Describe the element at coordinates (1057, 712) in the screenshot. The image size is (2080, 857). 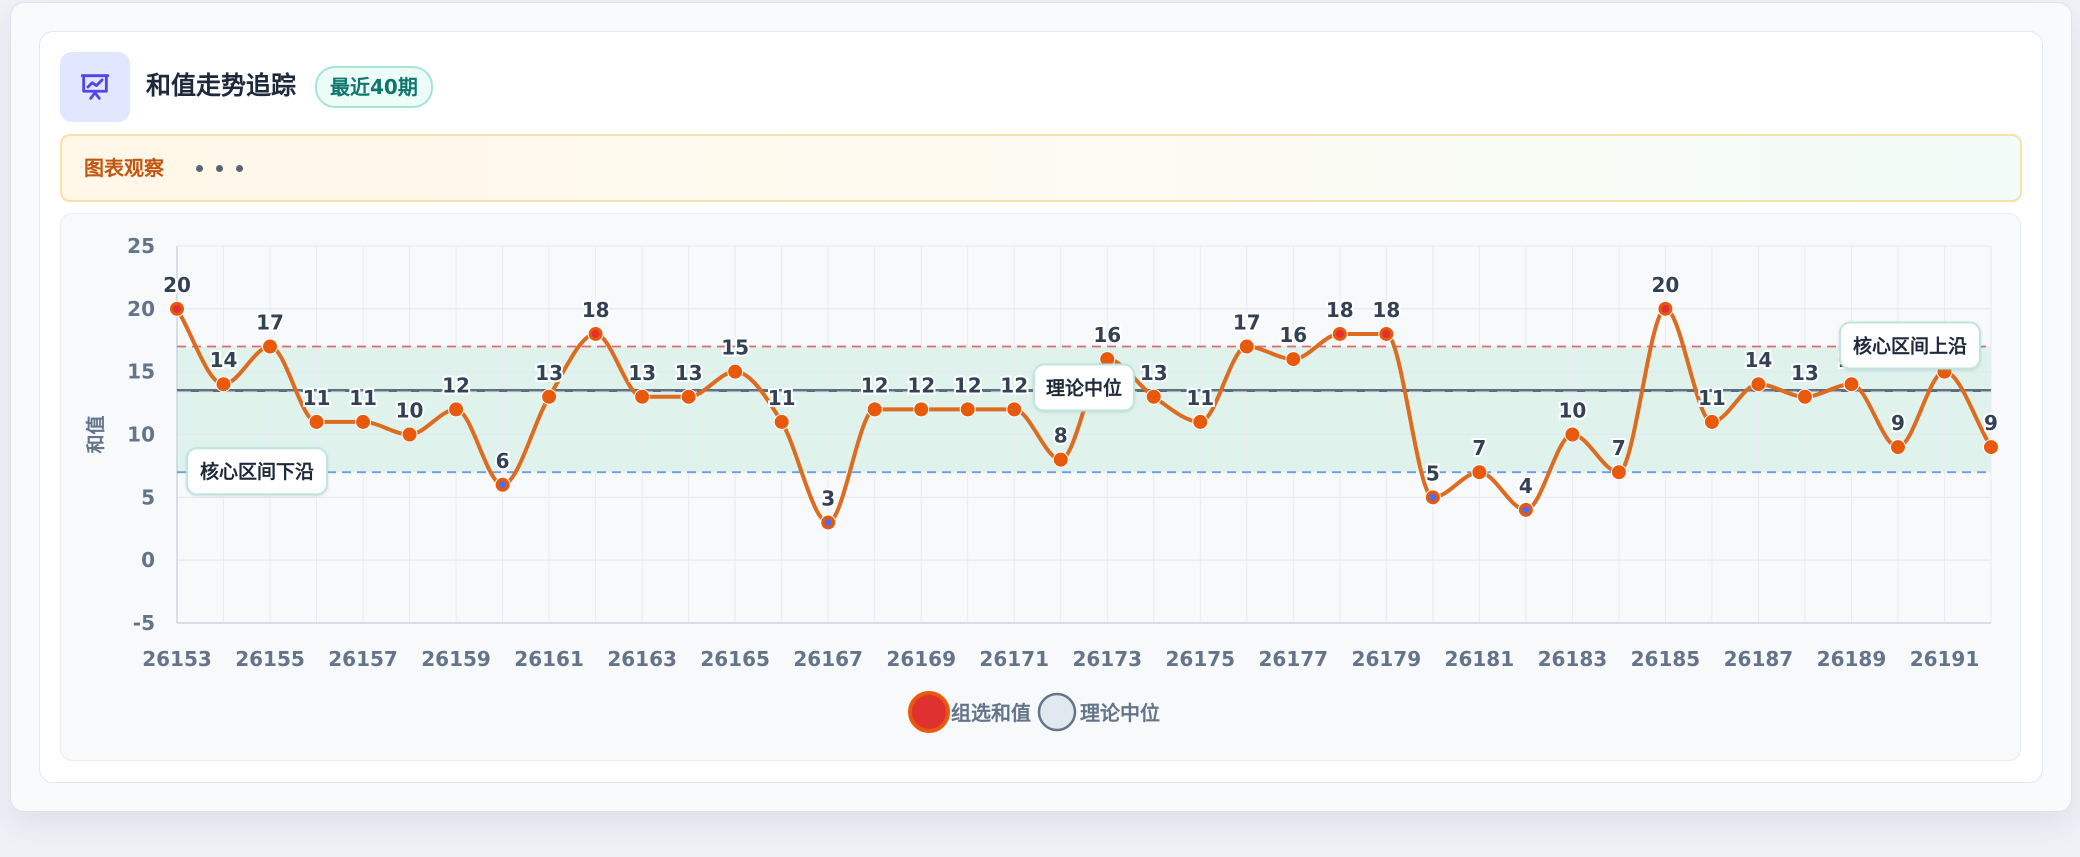
I see `legend-swatch-median` at that location.